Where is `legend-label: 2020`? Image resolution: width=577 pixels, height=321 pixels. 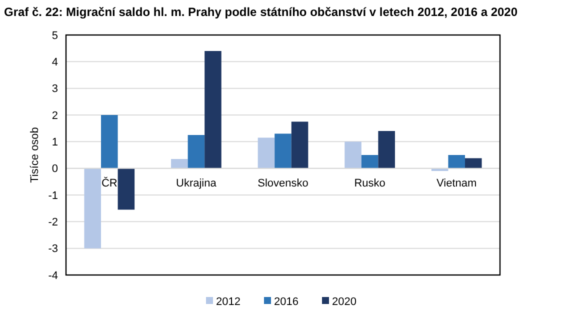
legend-label: 2020 is located at coordinates (344, 302).